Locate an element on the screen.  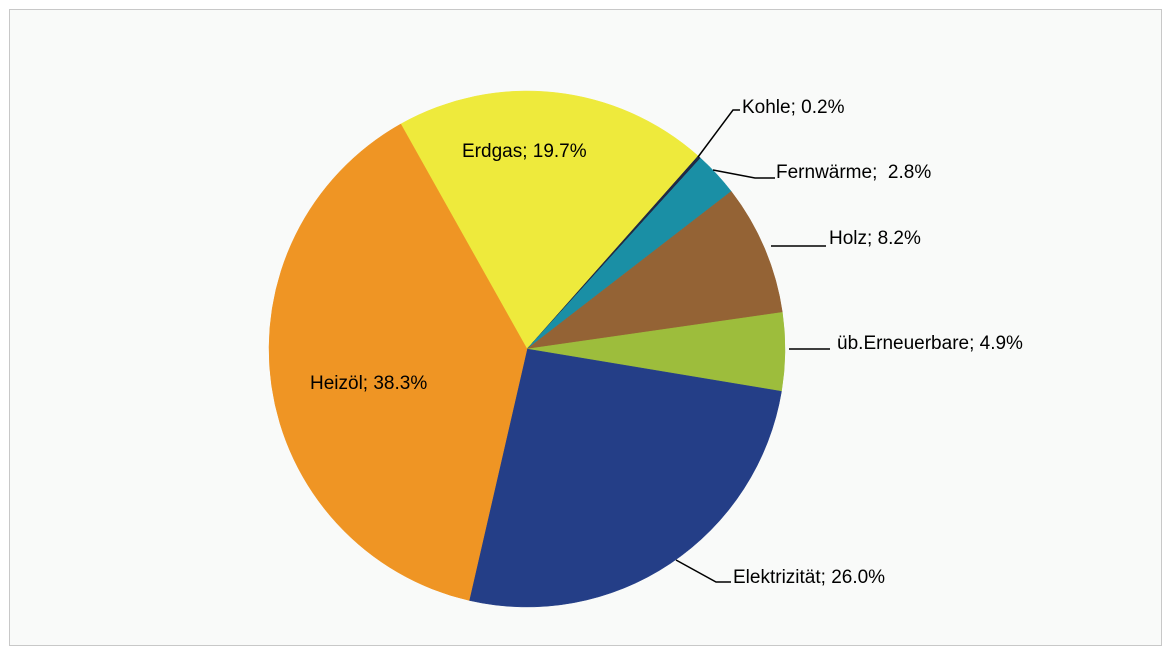
slice-label: Heizöl; 38.3% is located at coordinates (369, 383).